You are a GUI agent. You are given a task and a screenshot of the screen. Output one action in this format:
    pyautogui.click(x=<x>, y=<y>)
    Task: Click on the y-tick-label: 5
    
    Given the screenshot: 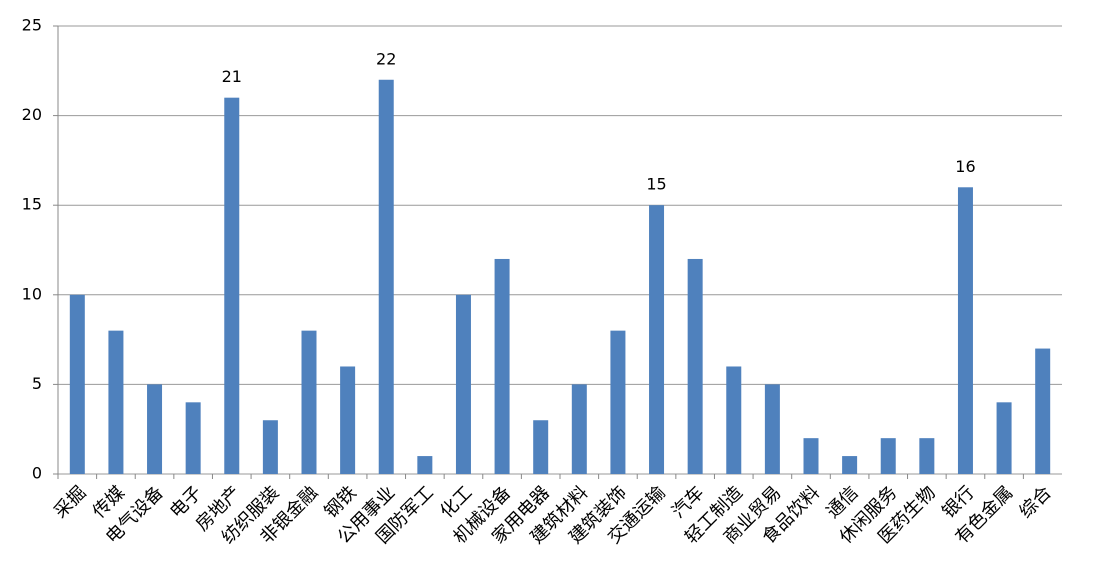 What is the action you would take?
    pyautogui.click(x=37, y=383)
    